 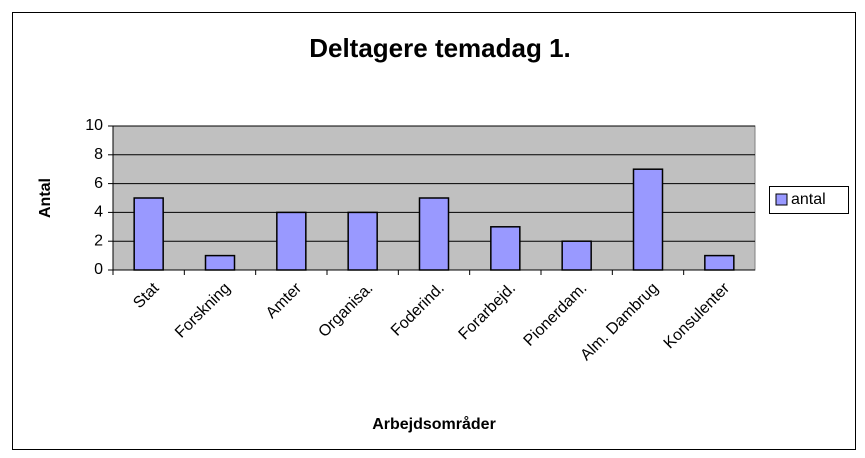 I want to click on legend-swatch, so click(x=781, y=199).